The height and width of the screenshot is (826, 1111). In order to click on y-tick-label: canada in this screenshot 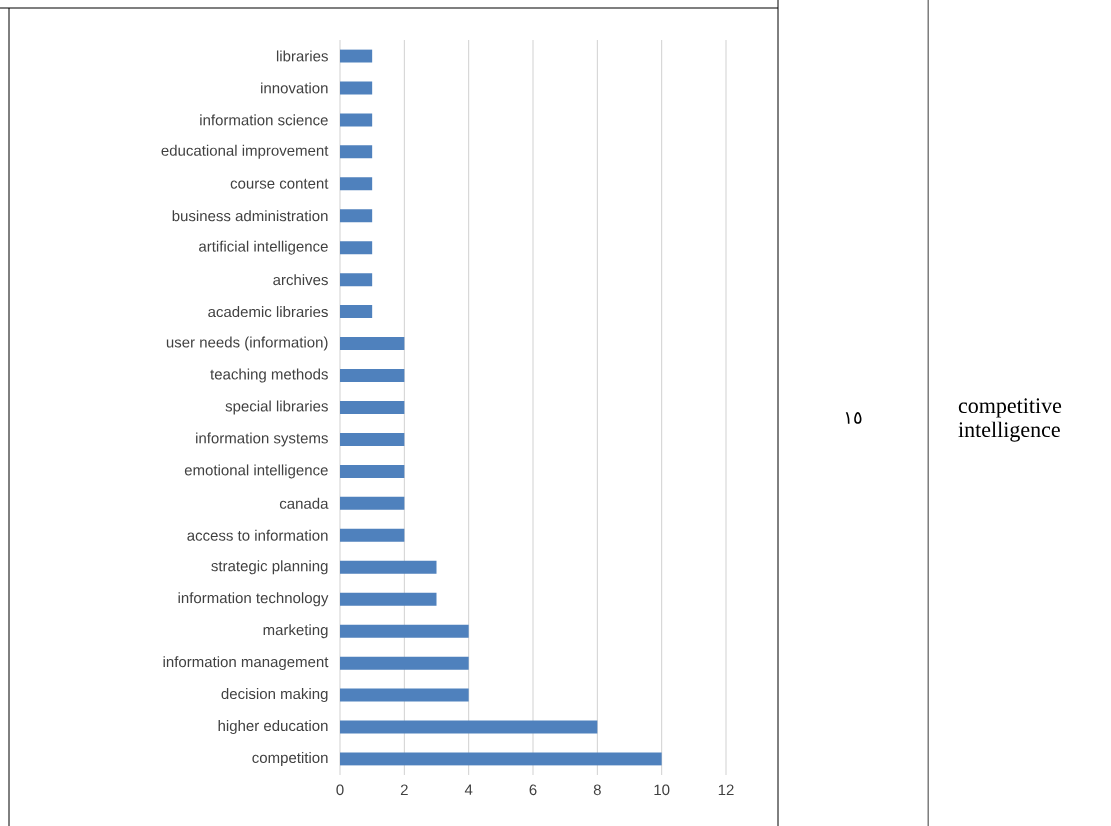, I will do `click(304, 503)`.